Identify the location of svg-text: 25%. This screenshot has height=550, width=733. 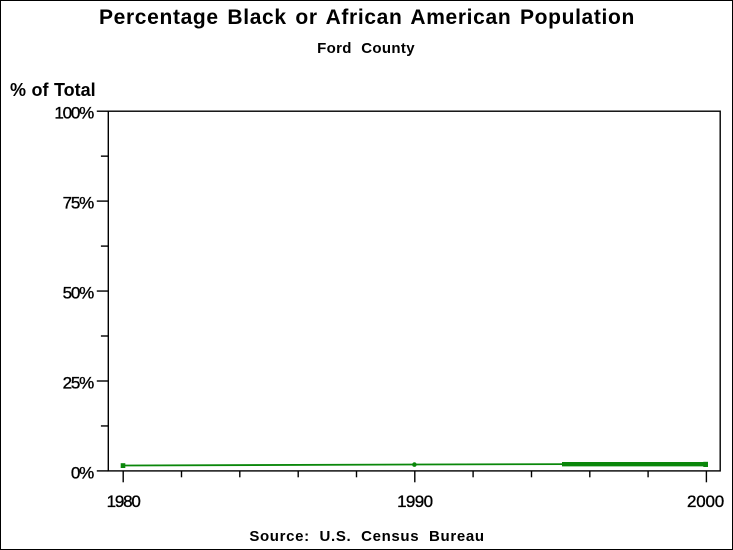
(79, 382).